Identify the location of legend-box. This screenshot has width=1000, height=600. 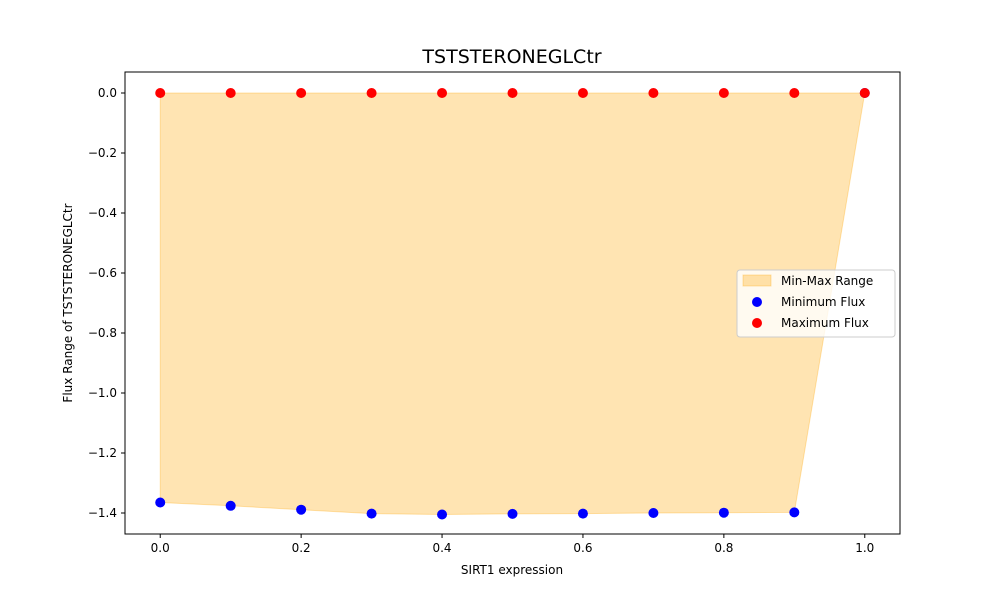
(816, 303).